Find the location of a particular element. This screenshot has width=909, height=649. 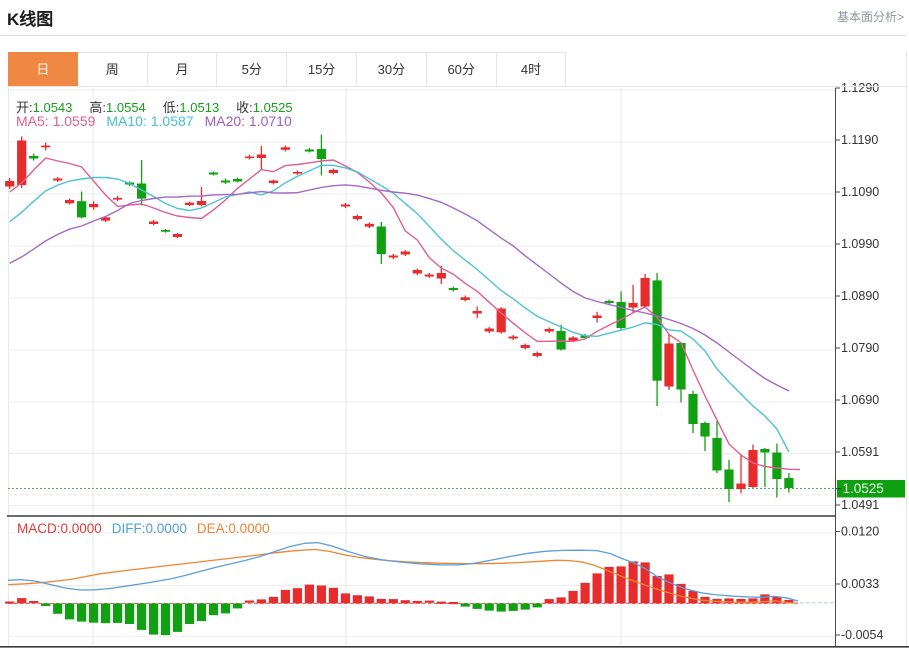

svg-text: 1.0790 is located at coordinates (860, 348).